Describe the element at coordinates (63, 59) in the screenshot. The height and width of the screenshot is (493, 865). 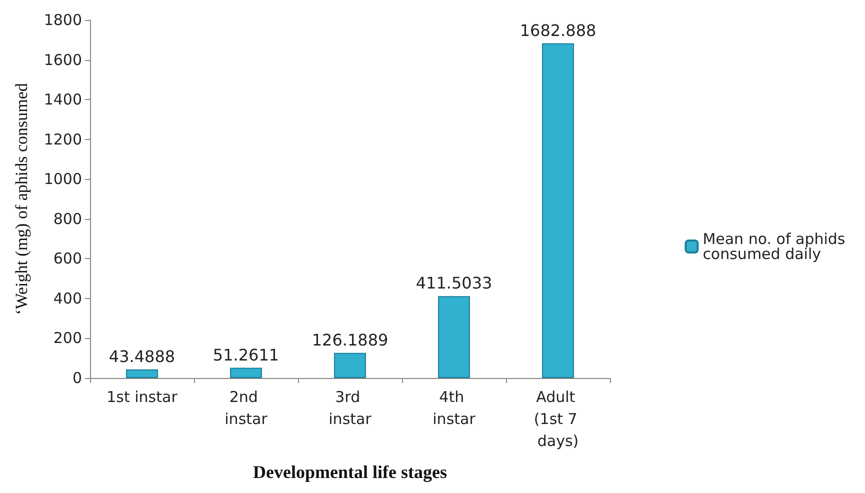
I see `y-tick-label: 1600` at that location.